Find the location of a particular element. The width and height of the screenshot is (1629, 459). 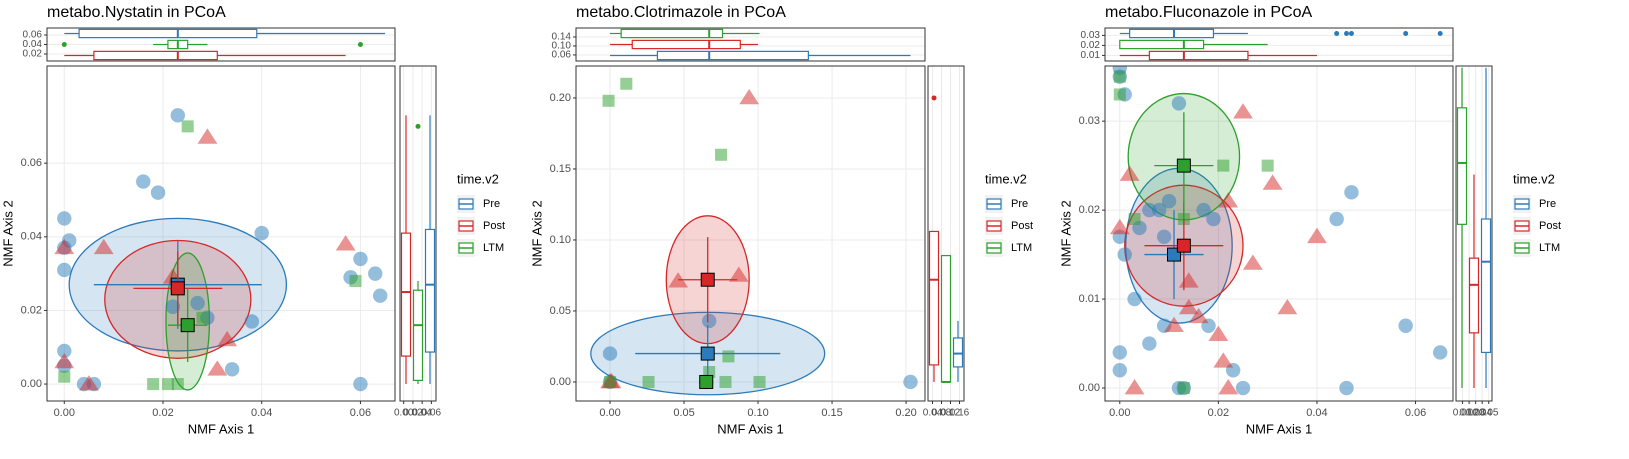

x-tick-label: 0.15 is located at coordinates (831, 413).